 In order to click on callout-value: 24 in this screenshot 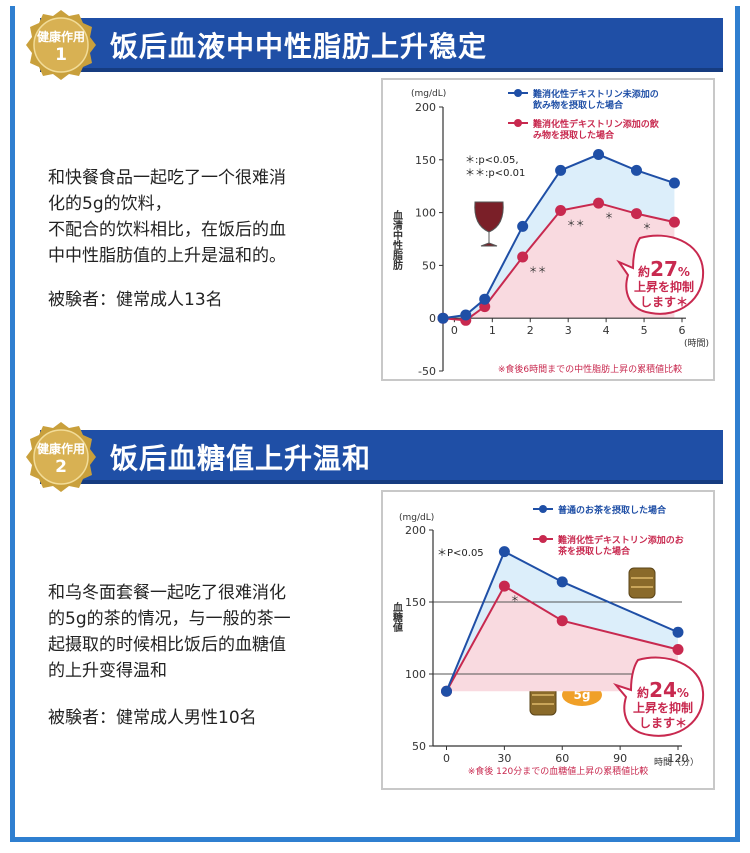, I will do `click(663, 690)`.